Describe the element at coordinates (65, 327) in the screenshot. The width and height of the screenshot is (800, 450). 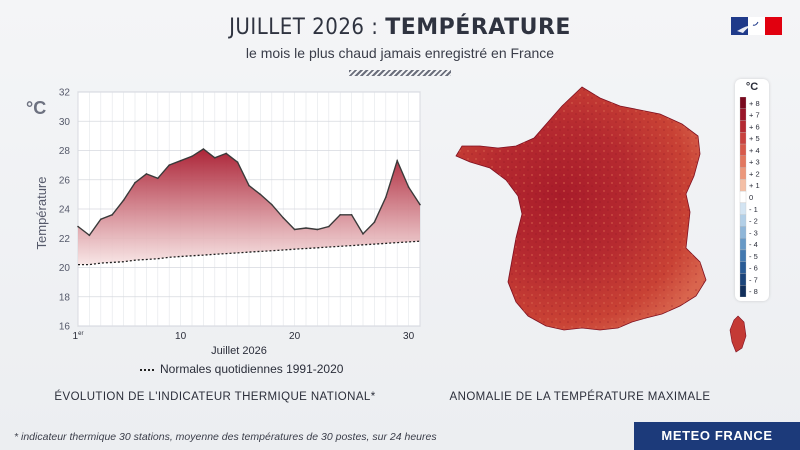
I see `y-tick-label: 16` at that location.